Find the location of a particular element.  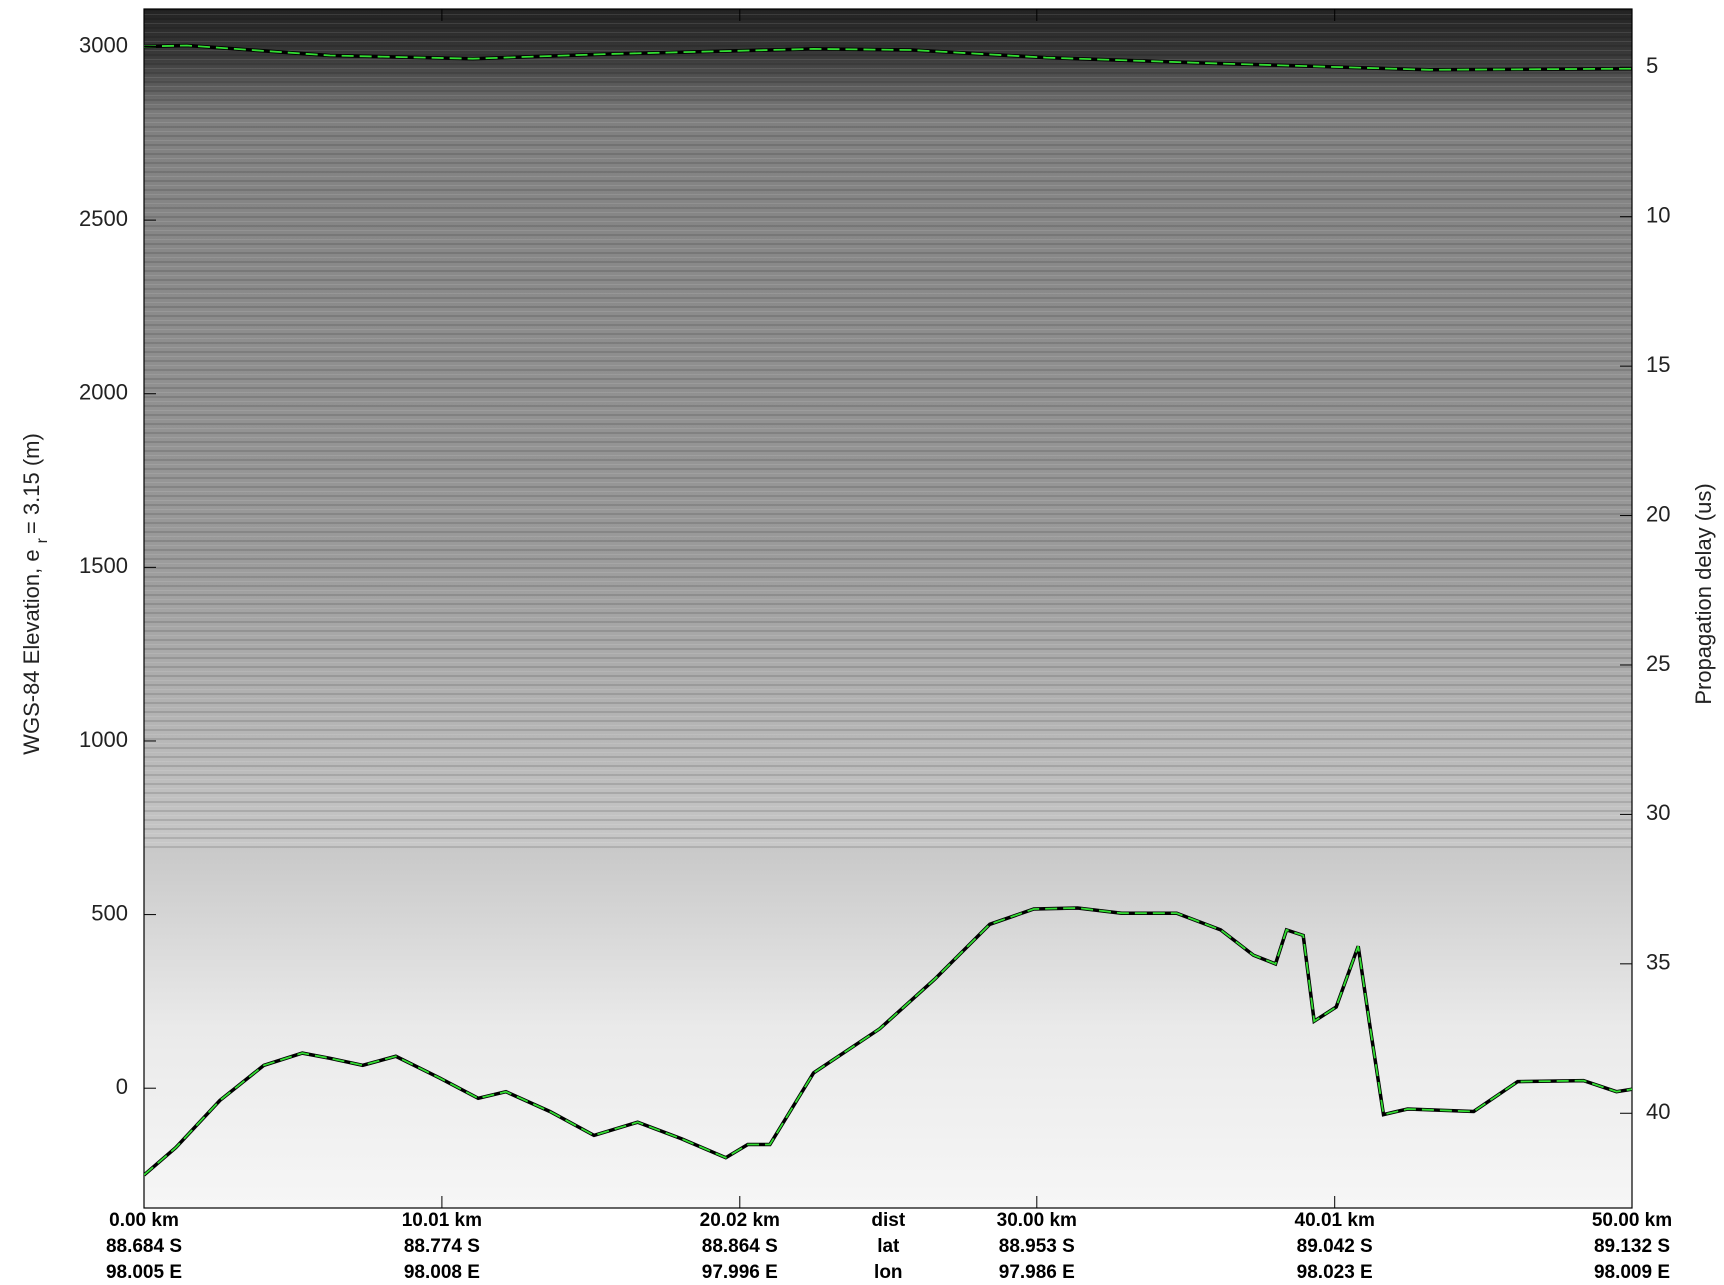

x-tick-label: 0.00 km is located at coordinates (144, 1220).